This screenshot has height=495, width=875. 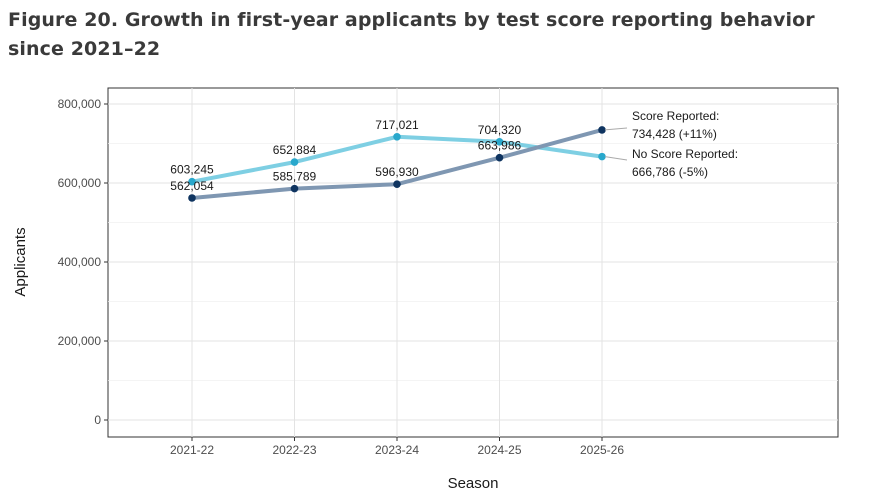 What do you see at coordinates (97, 420) in the screenshot?
I see `y-tick-label: 0` at bounding box center [97, 420].